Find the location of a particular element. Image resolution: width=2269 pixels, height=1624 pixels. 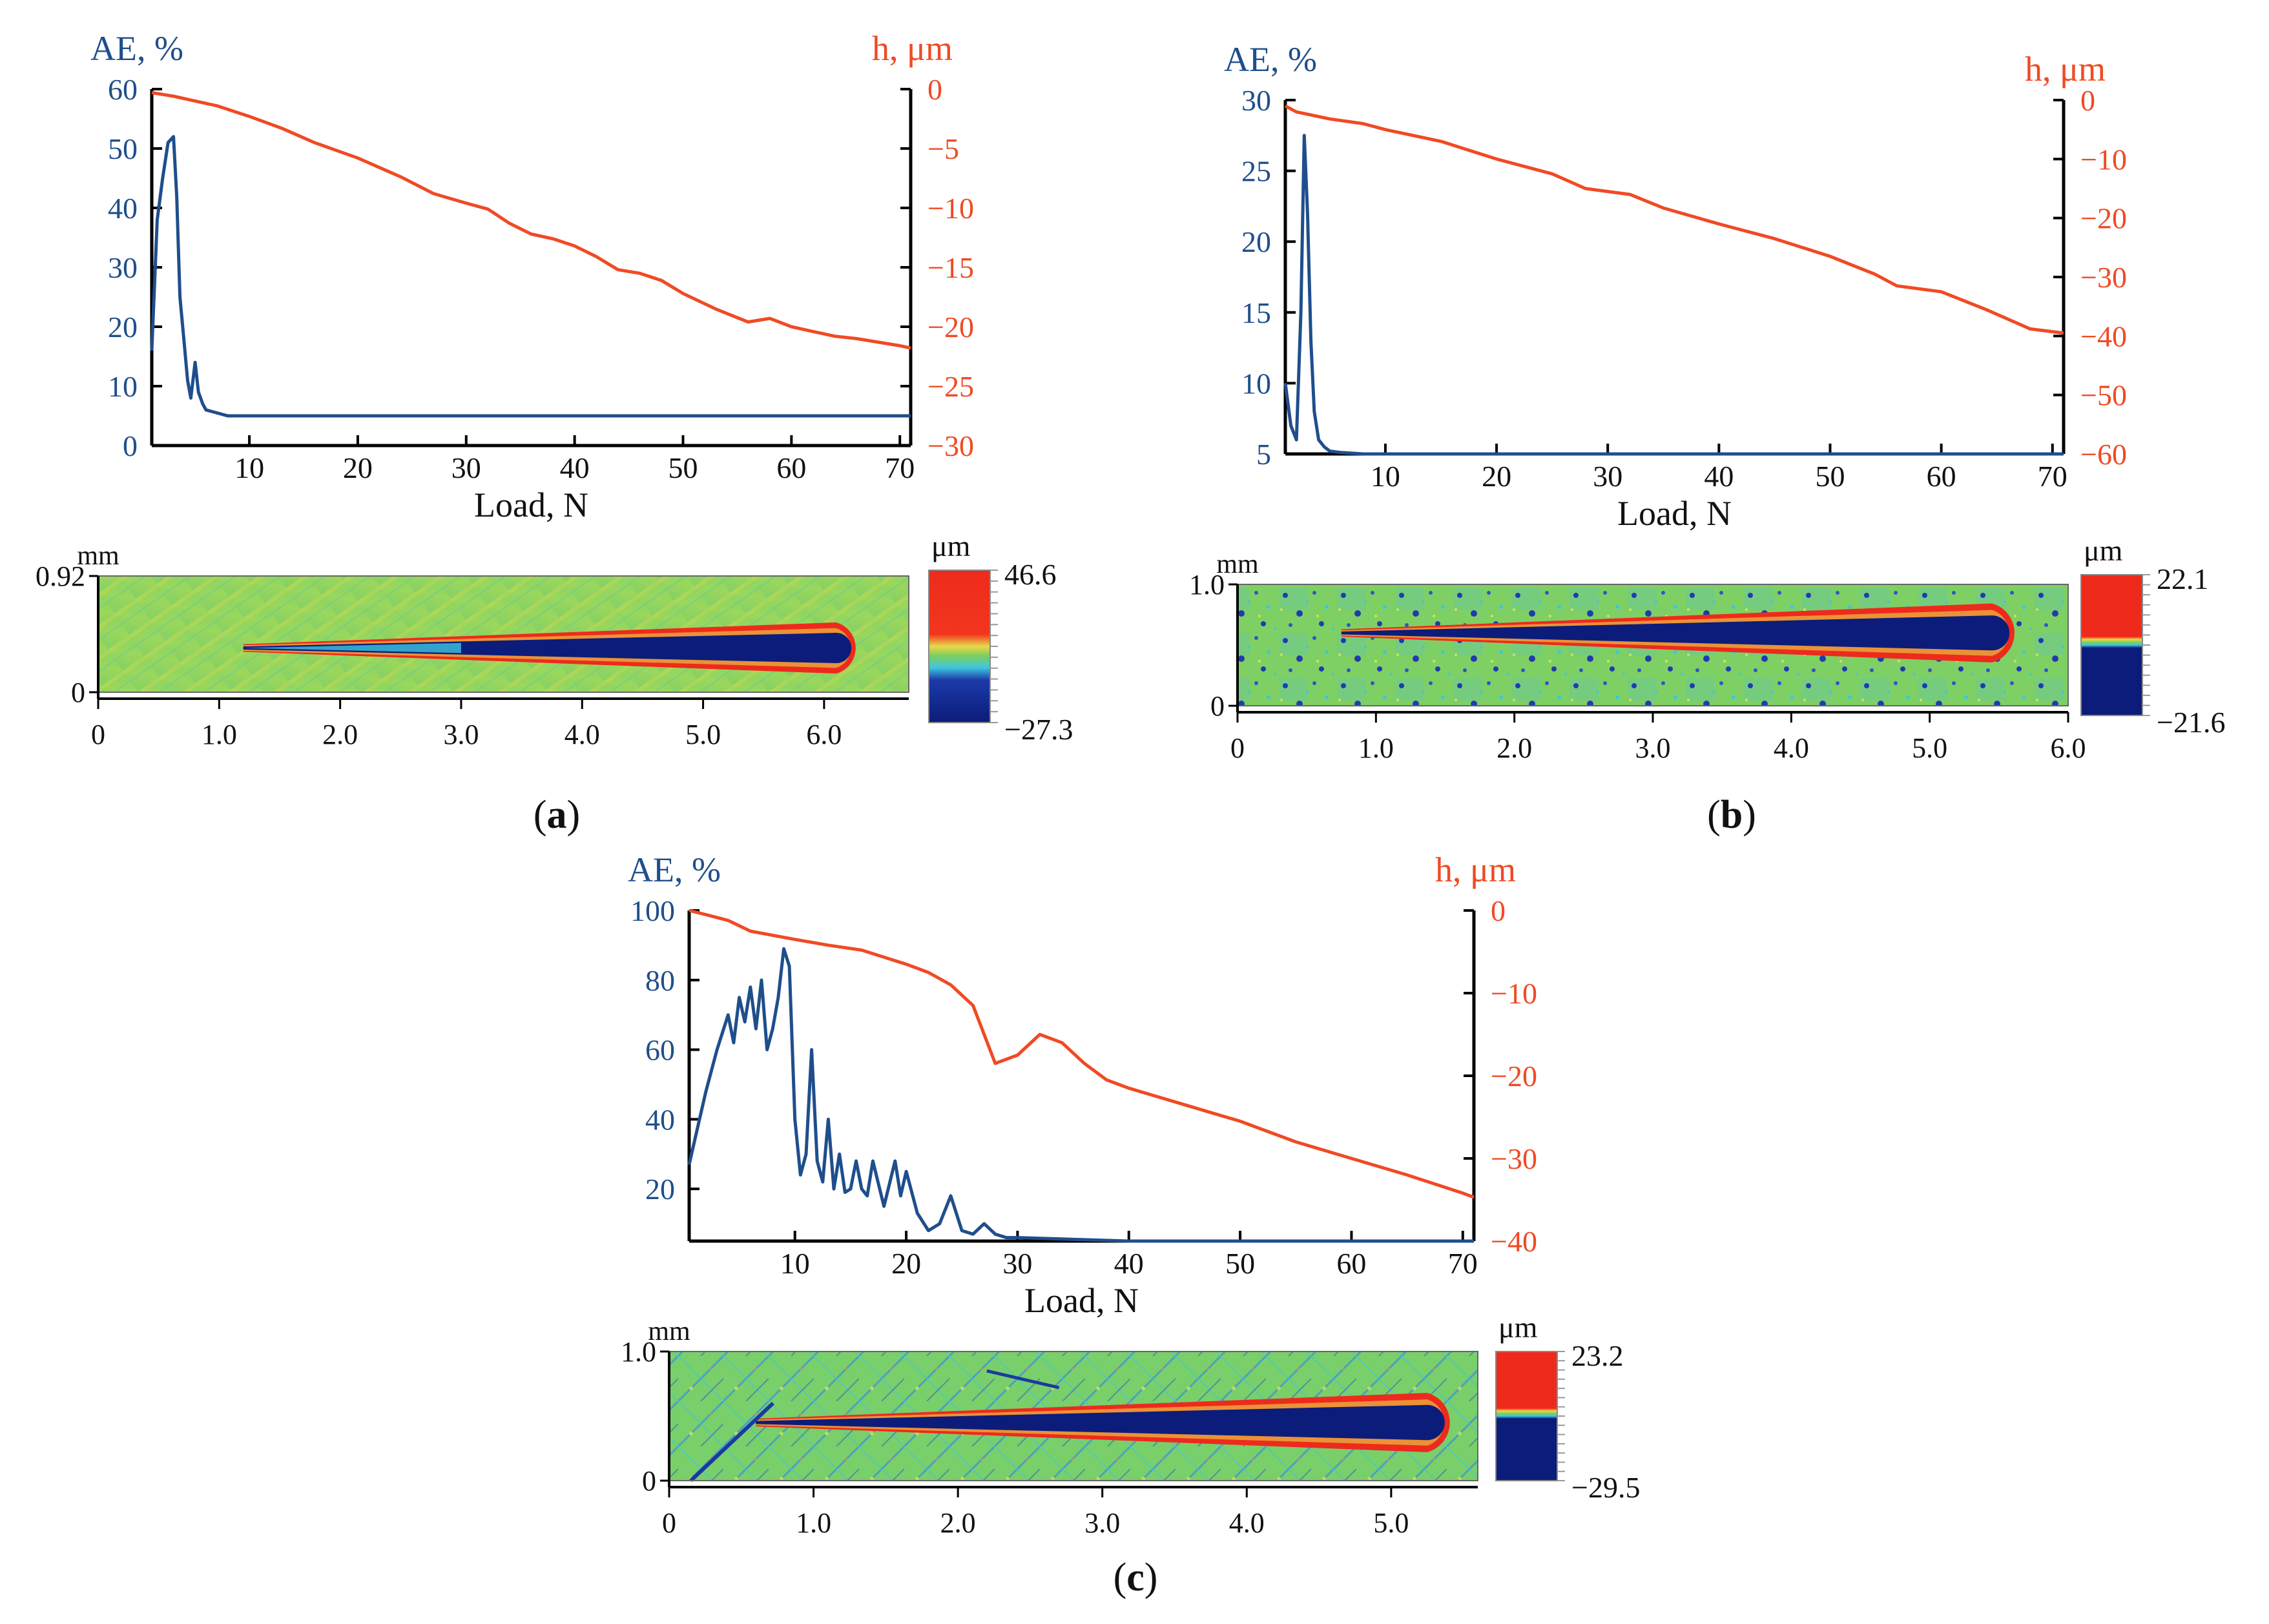

right-tick-label: −40 is located at coordinates (1514, 1241).